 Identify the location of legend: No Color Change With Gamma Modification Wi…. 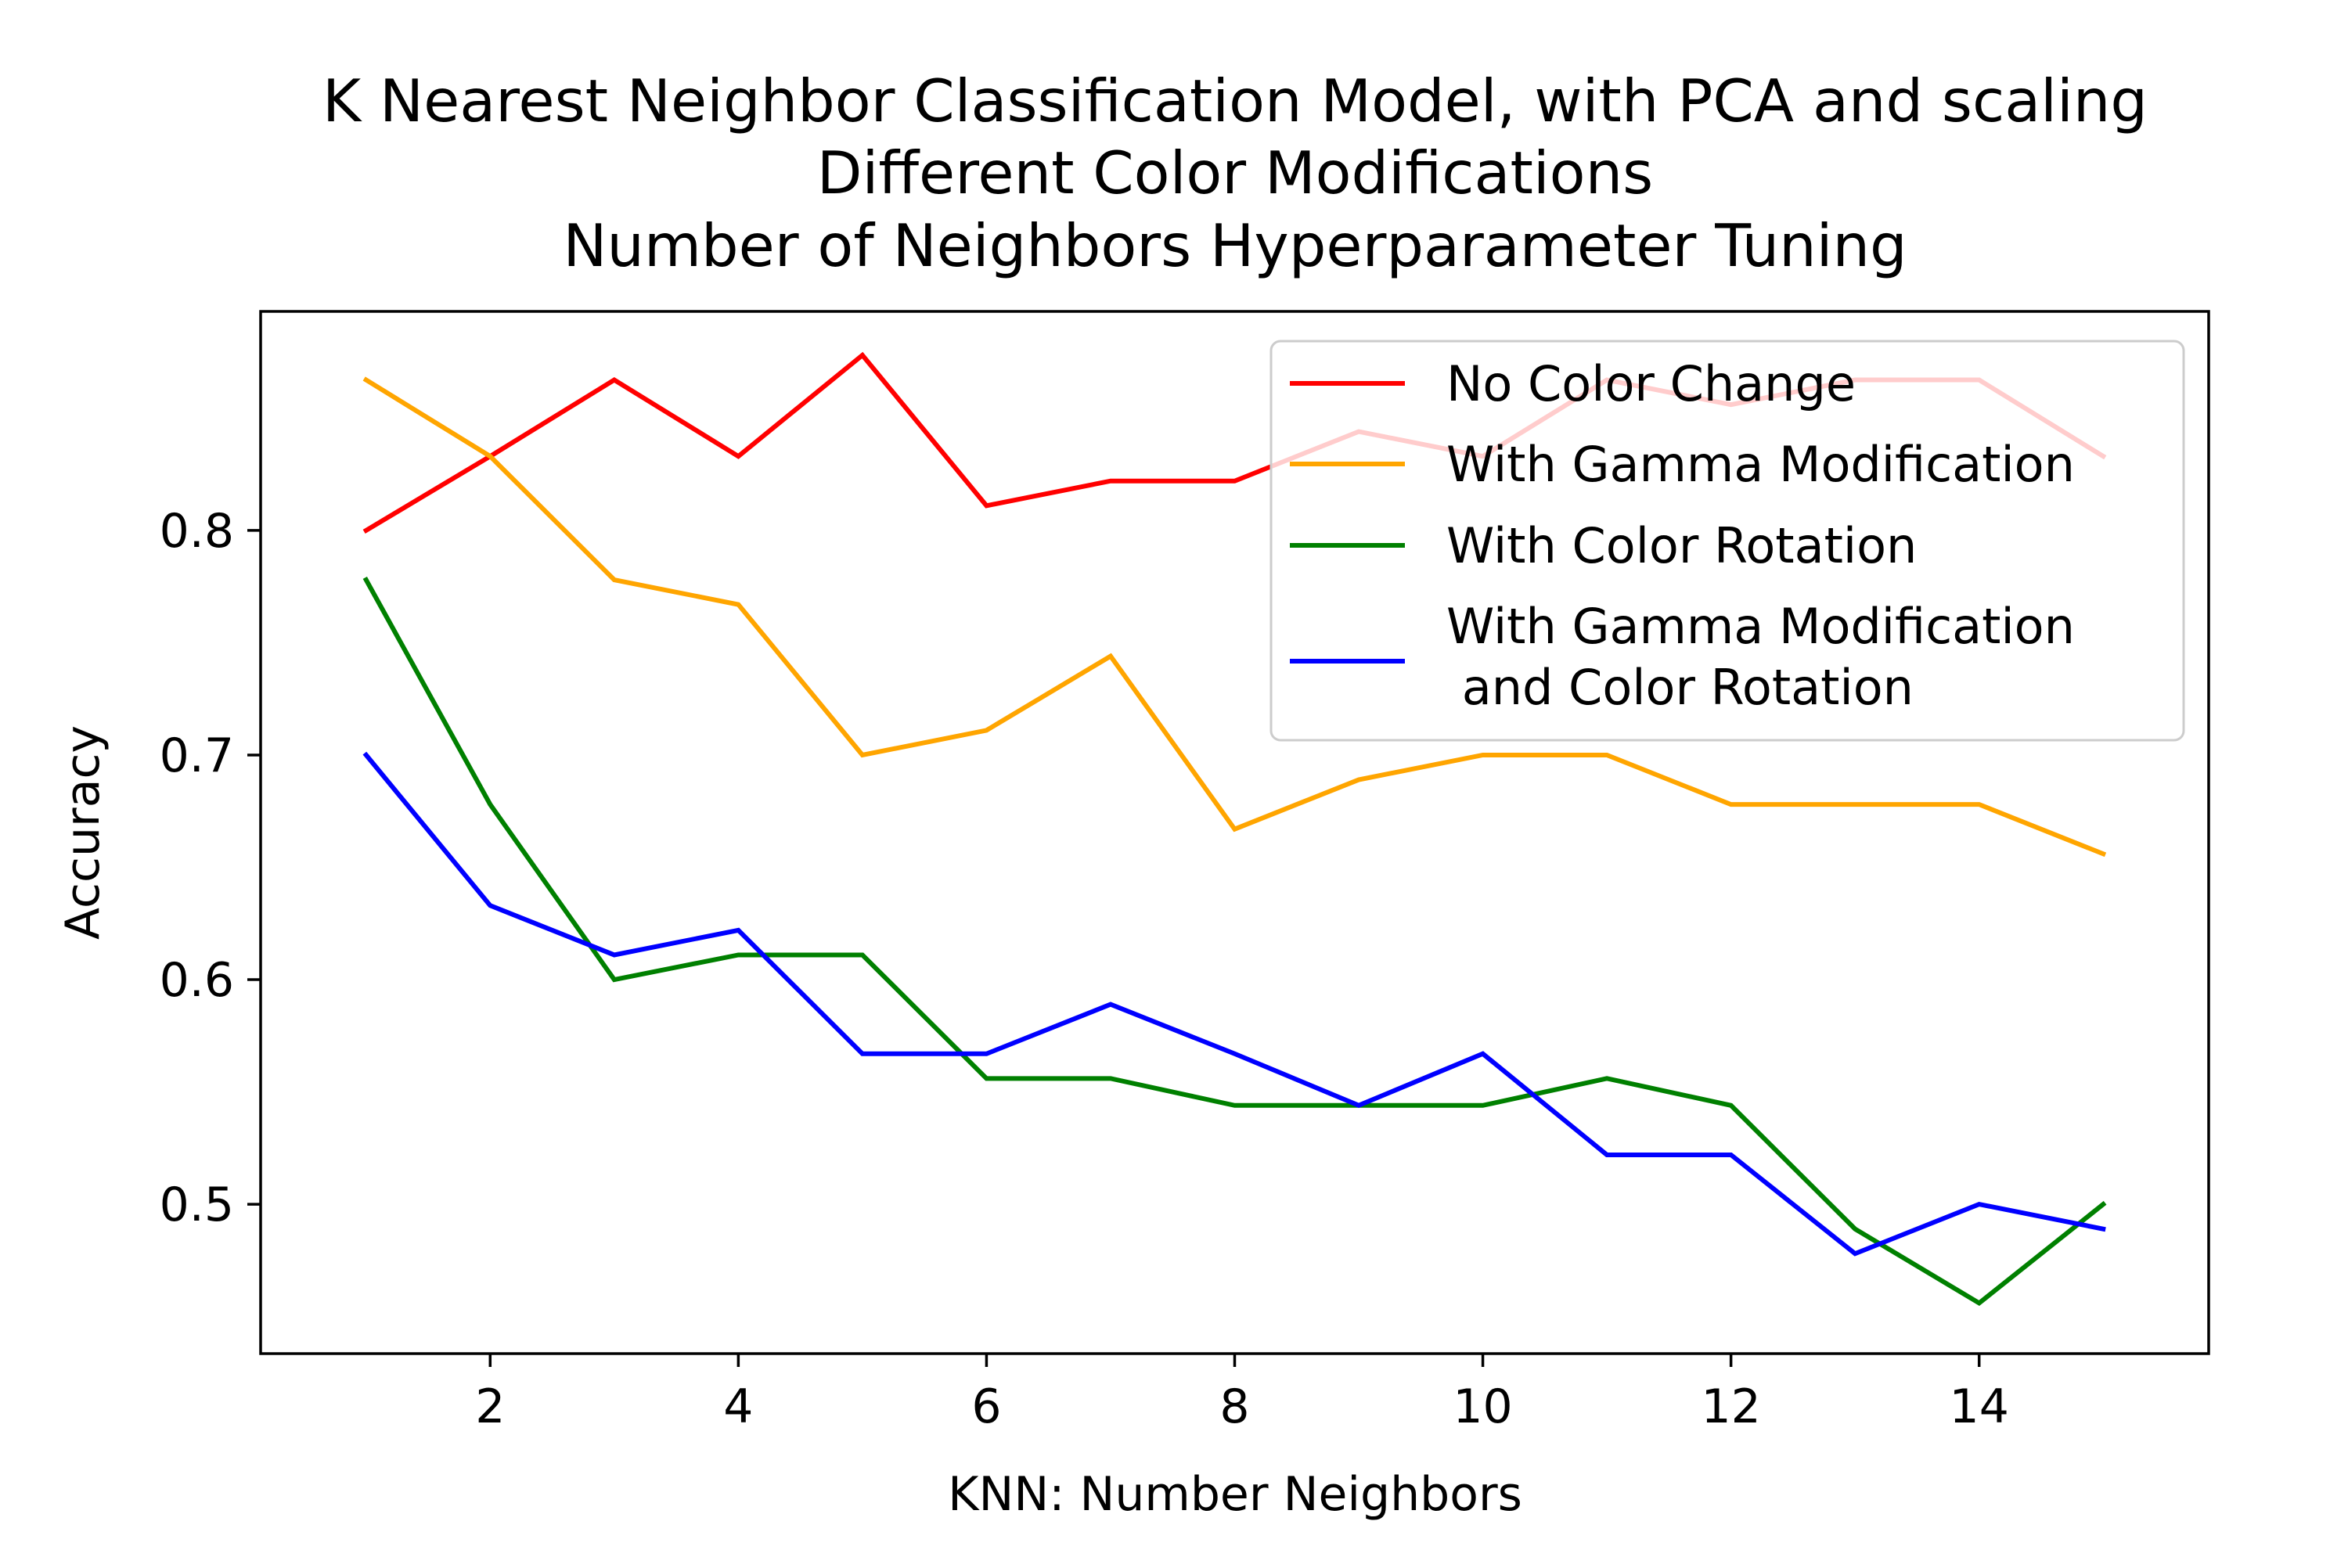
(1727, 541).